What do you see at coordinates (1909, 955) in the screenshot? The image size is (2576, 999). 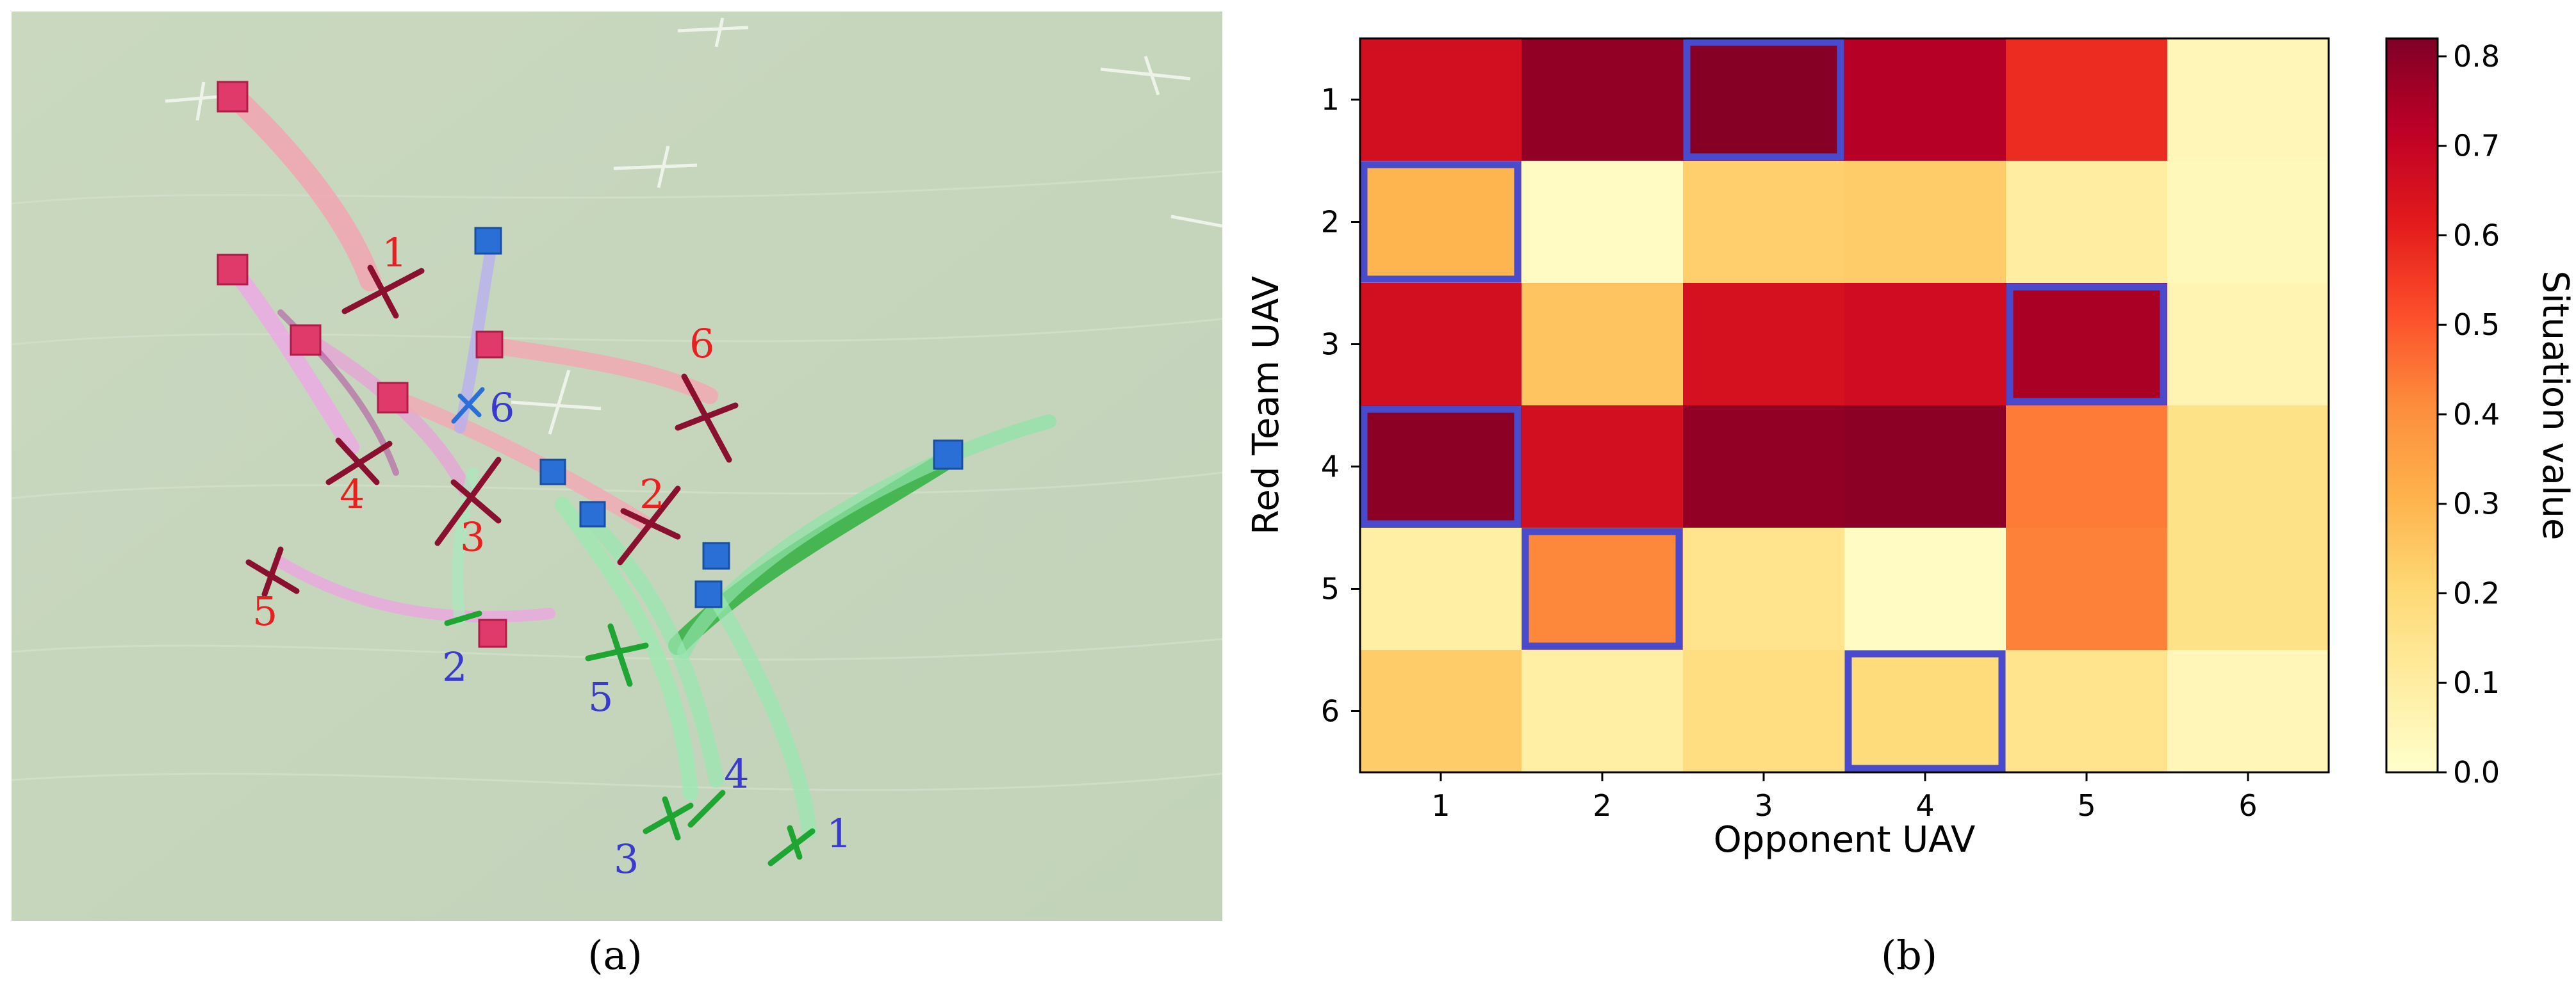 I see `caption-b: (b)` at bounding box center [1909, 955].